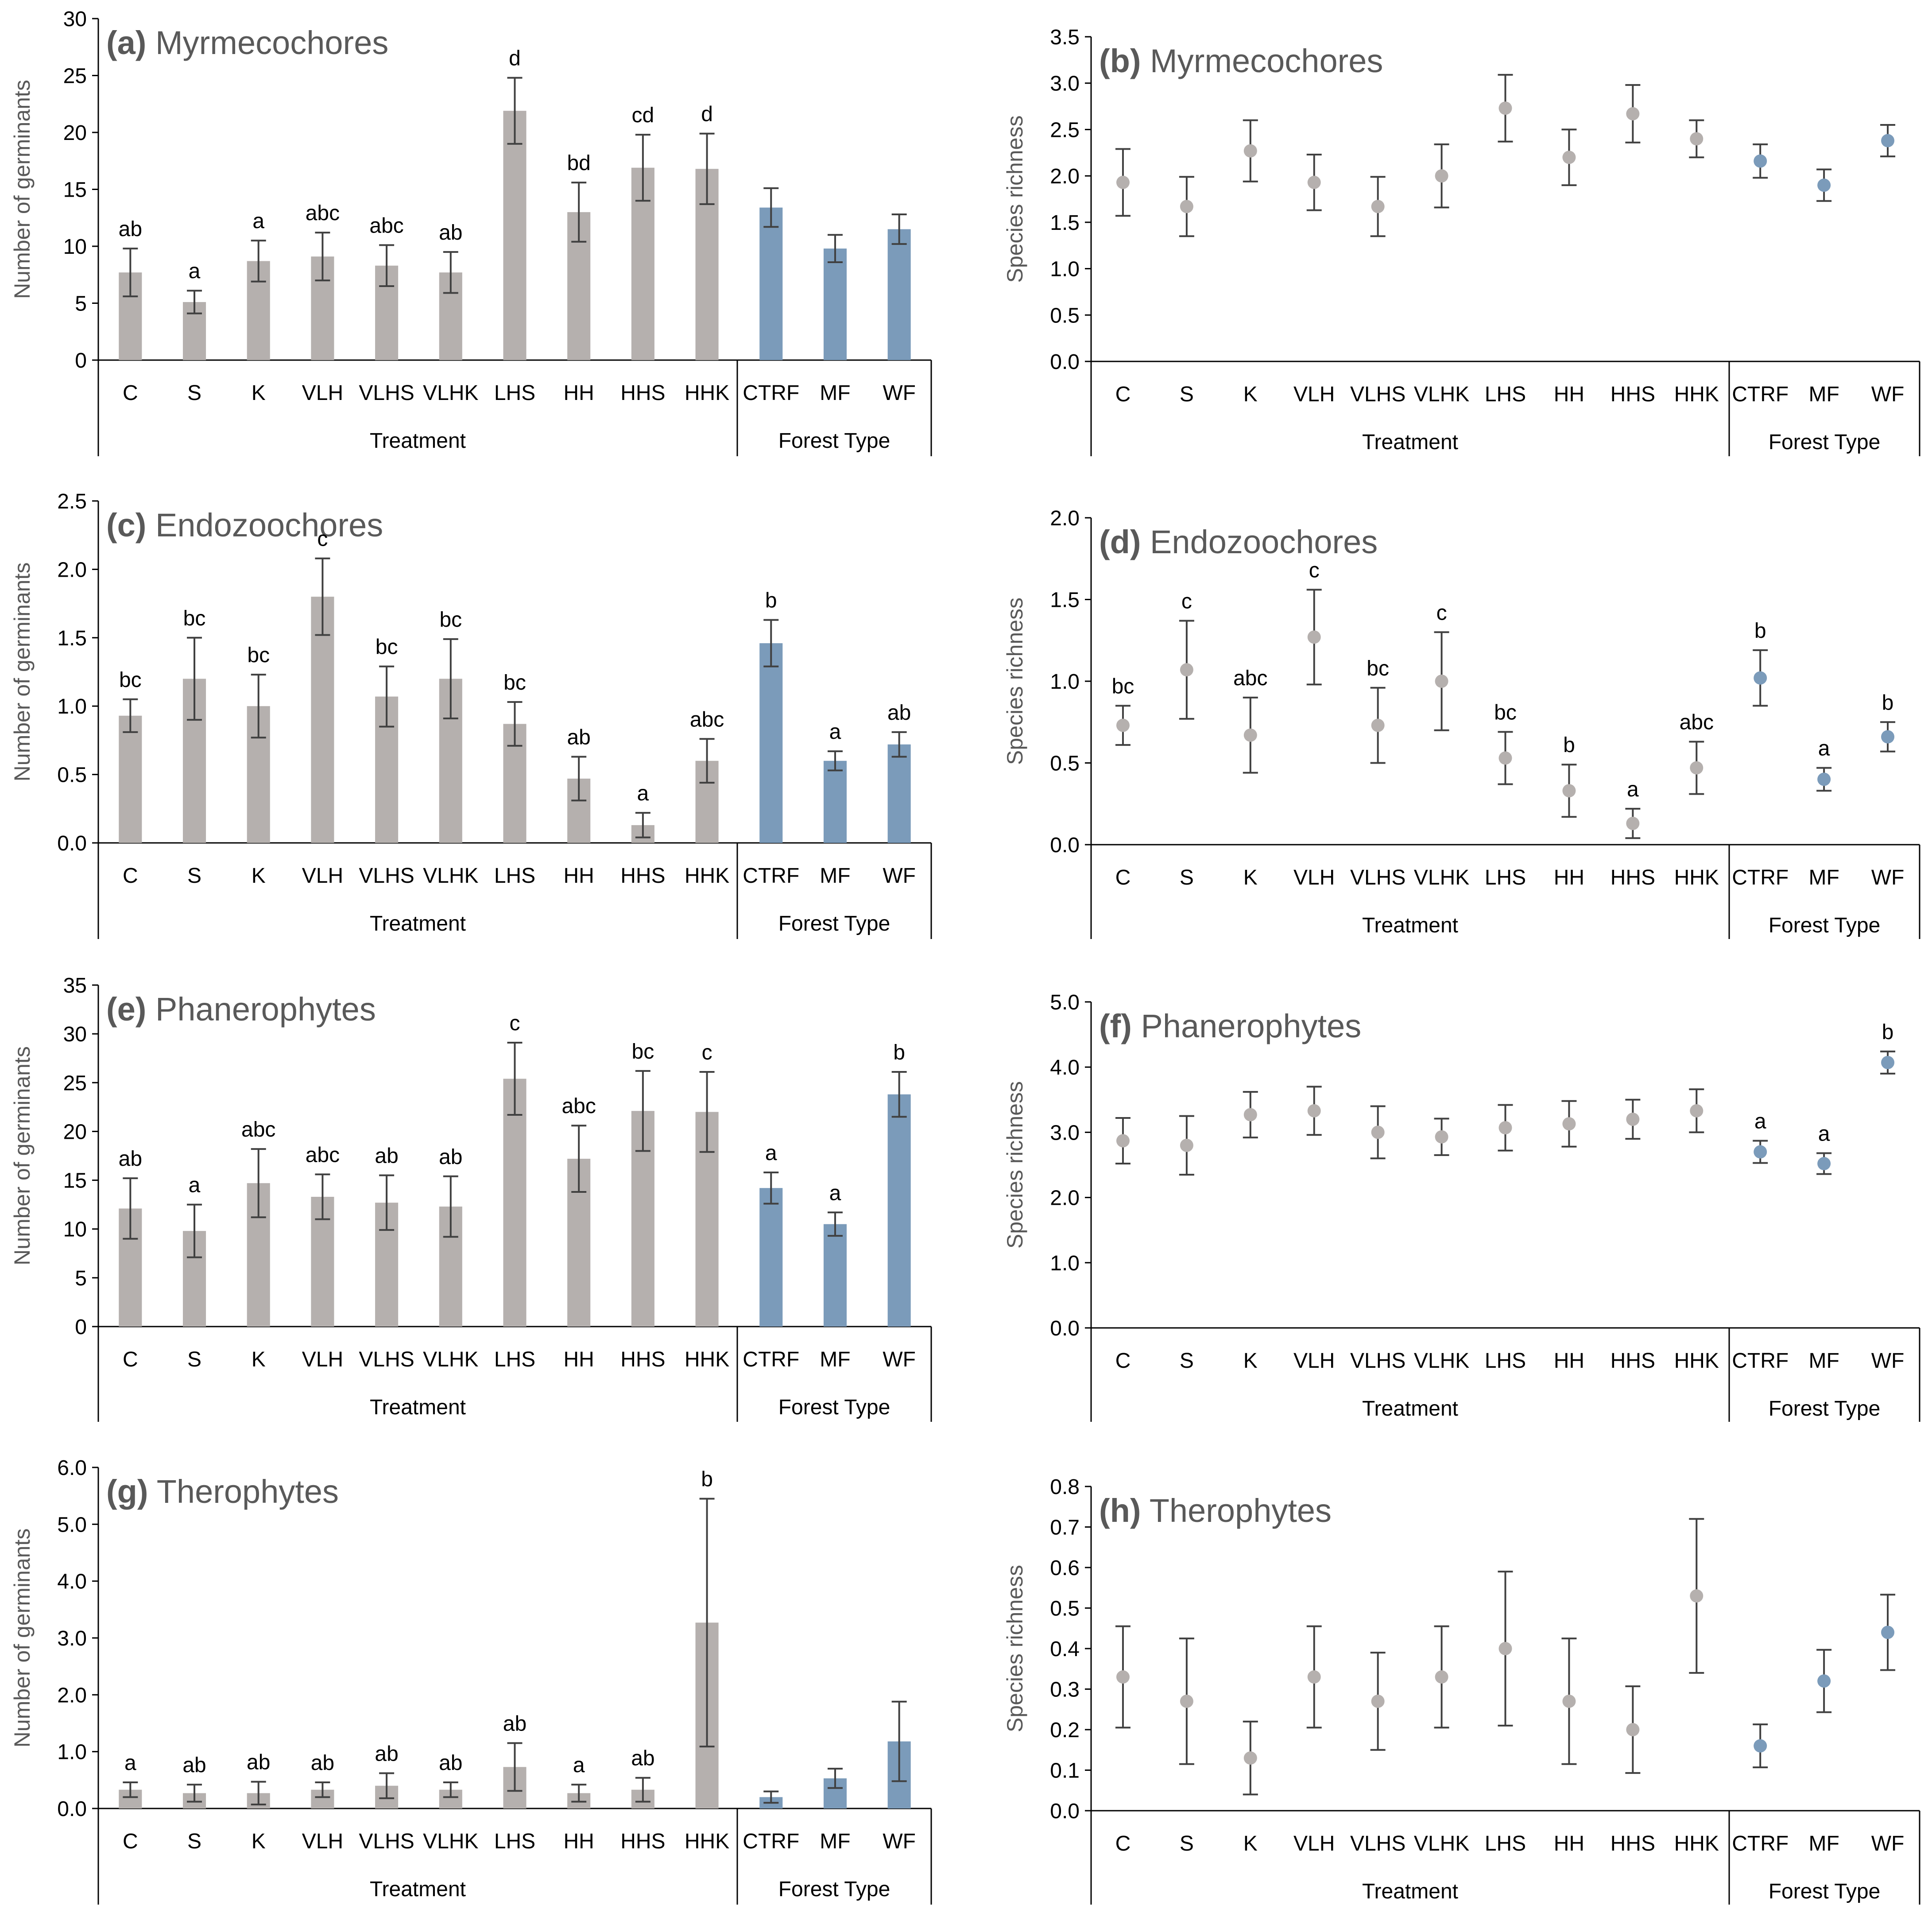 This screenshot has width=1932, height=1917. Describe the element at coordinates (771, 1842) in the screenshot. I see `chart-g-x-tick-label: CTRF` at that location.